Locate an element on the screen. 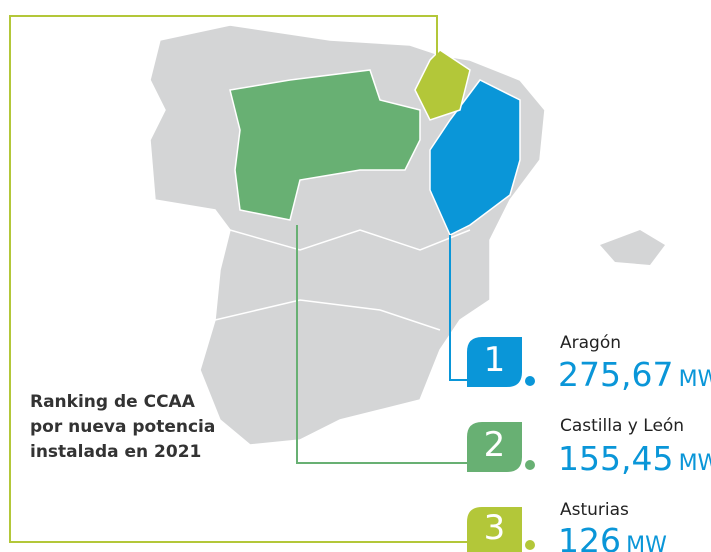 This screenshot has height=552, width=711. navarra is located at coordinates (442, 85).